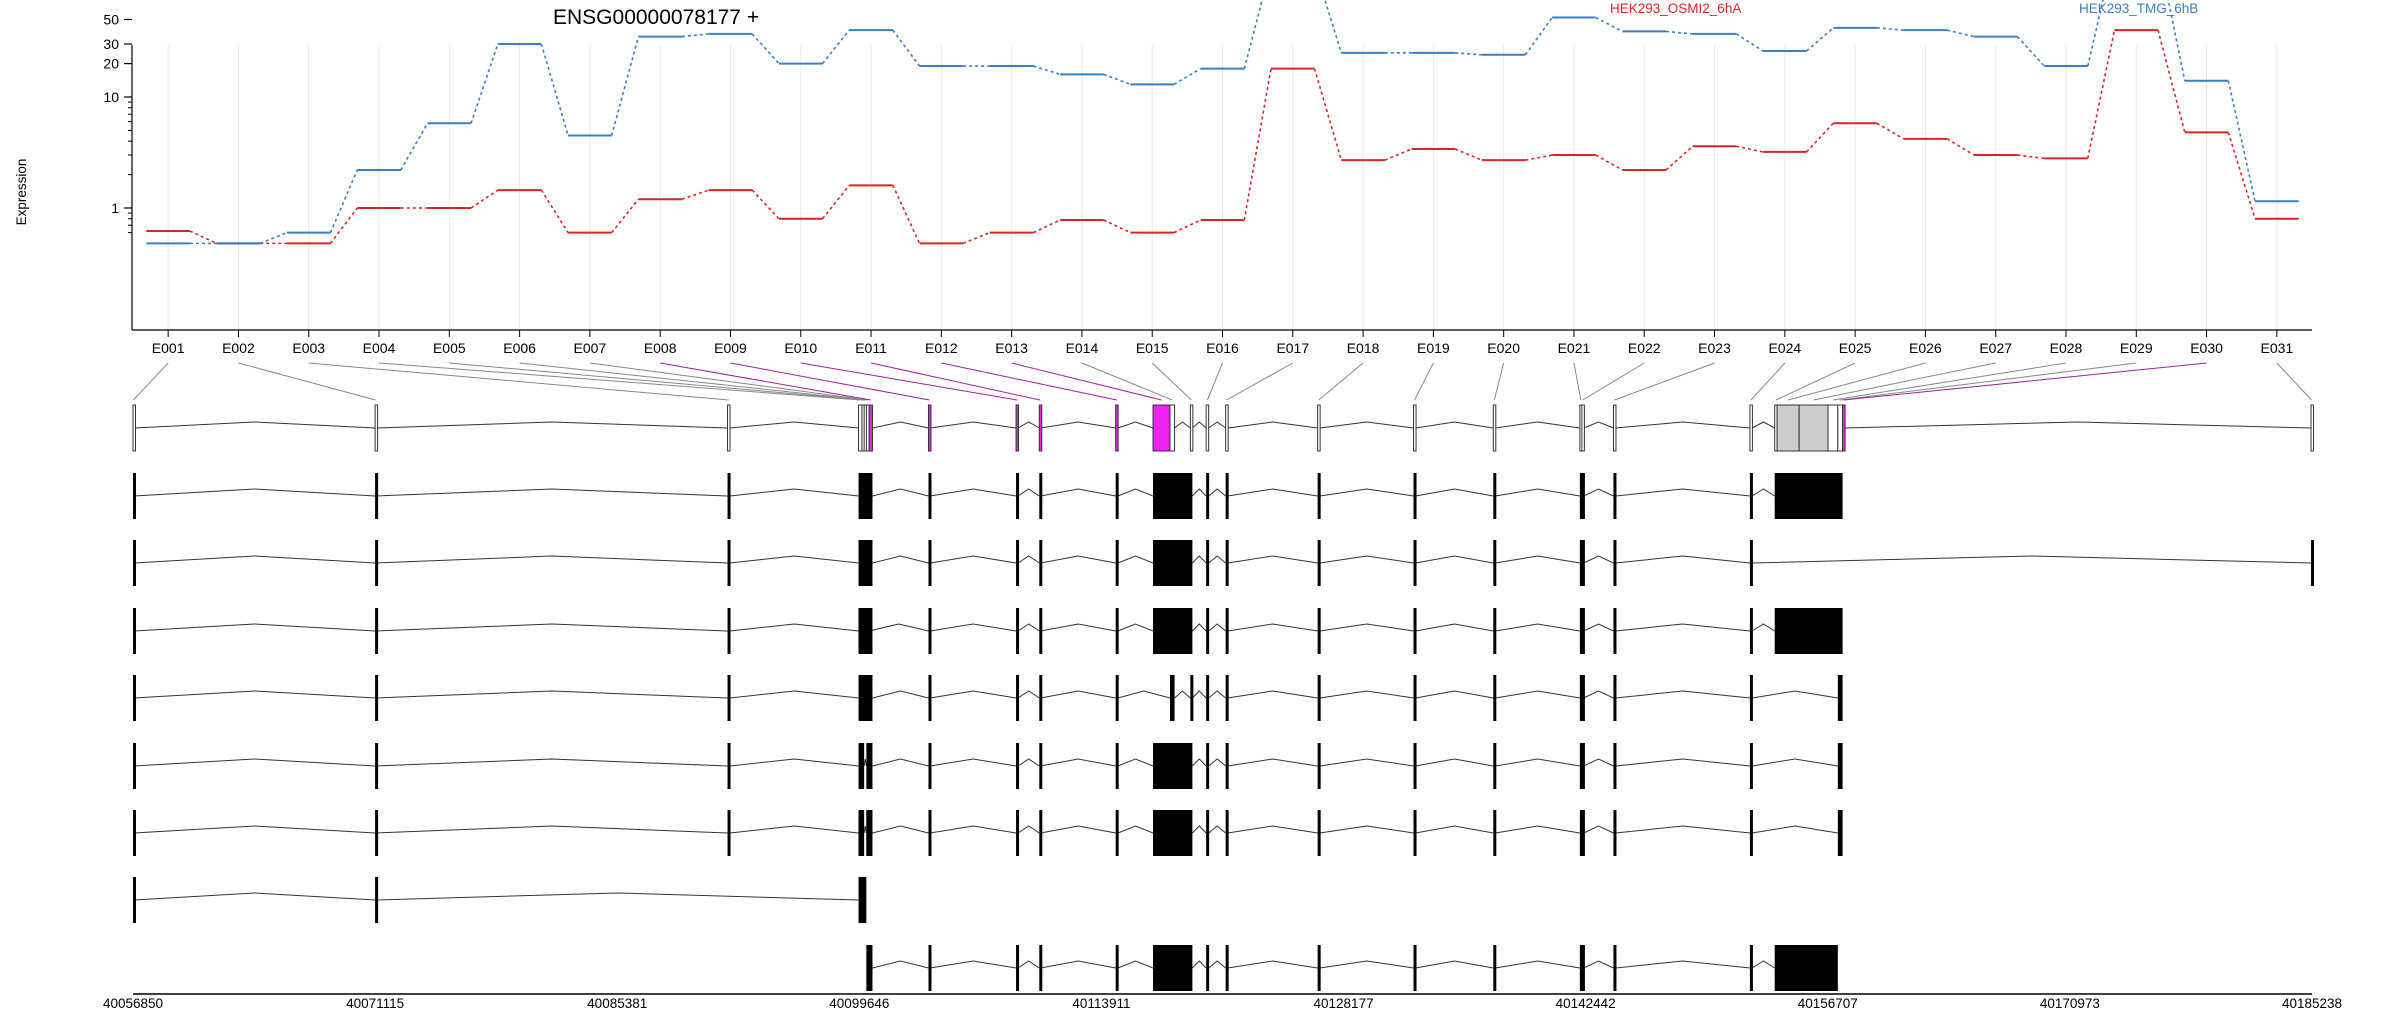  What do you see at coordinates (1152, 348) in the screenshot?
I see `x-tick-label: E015` at bounding box center [1152, 348].